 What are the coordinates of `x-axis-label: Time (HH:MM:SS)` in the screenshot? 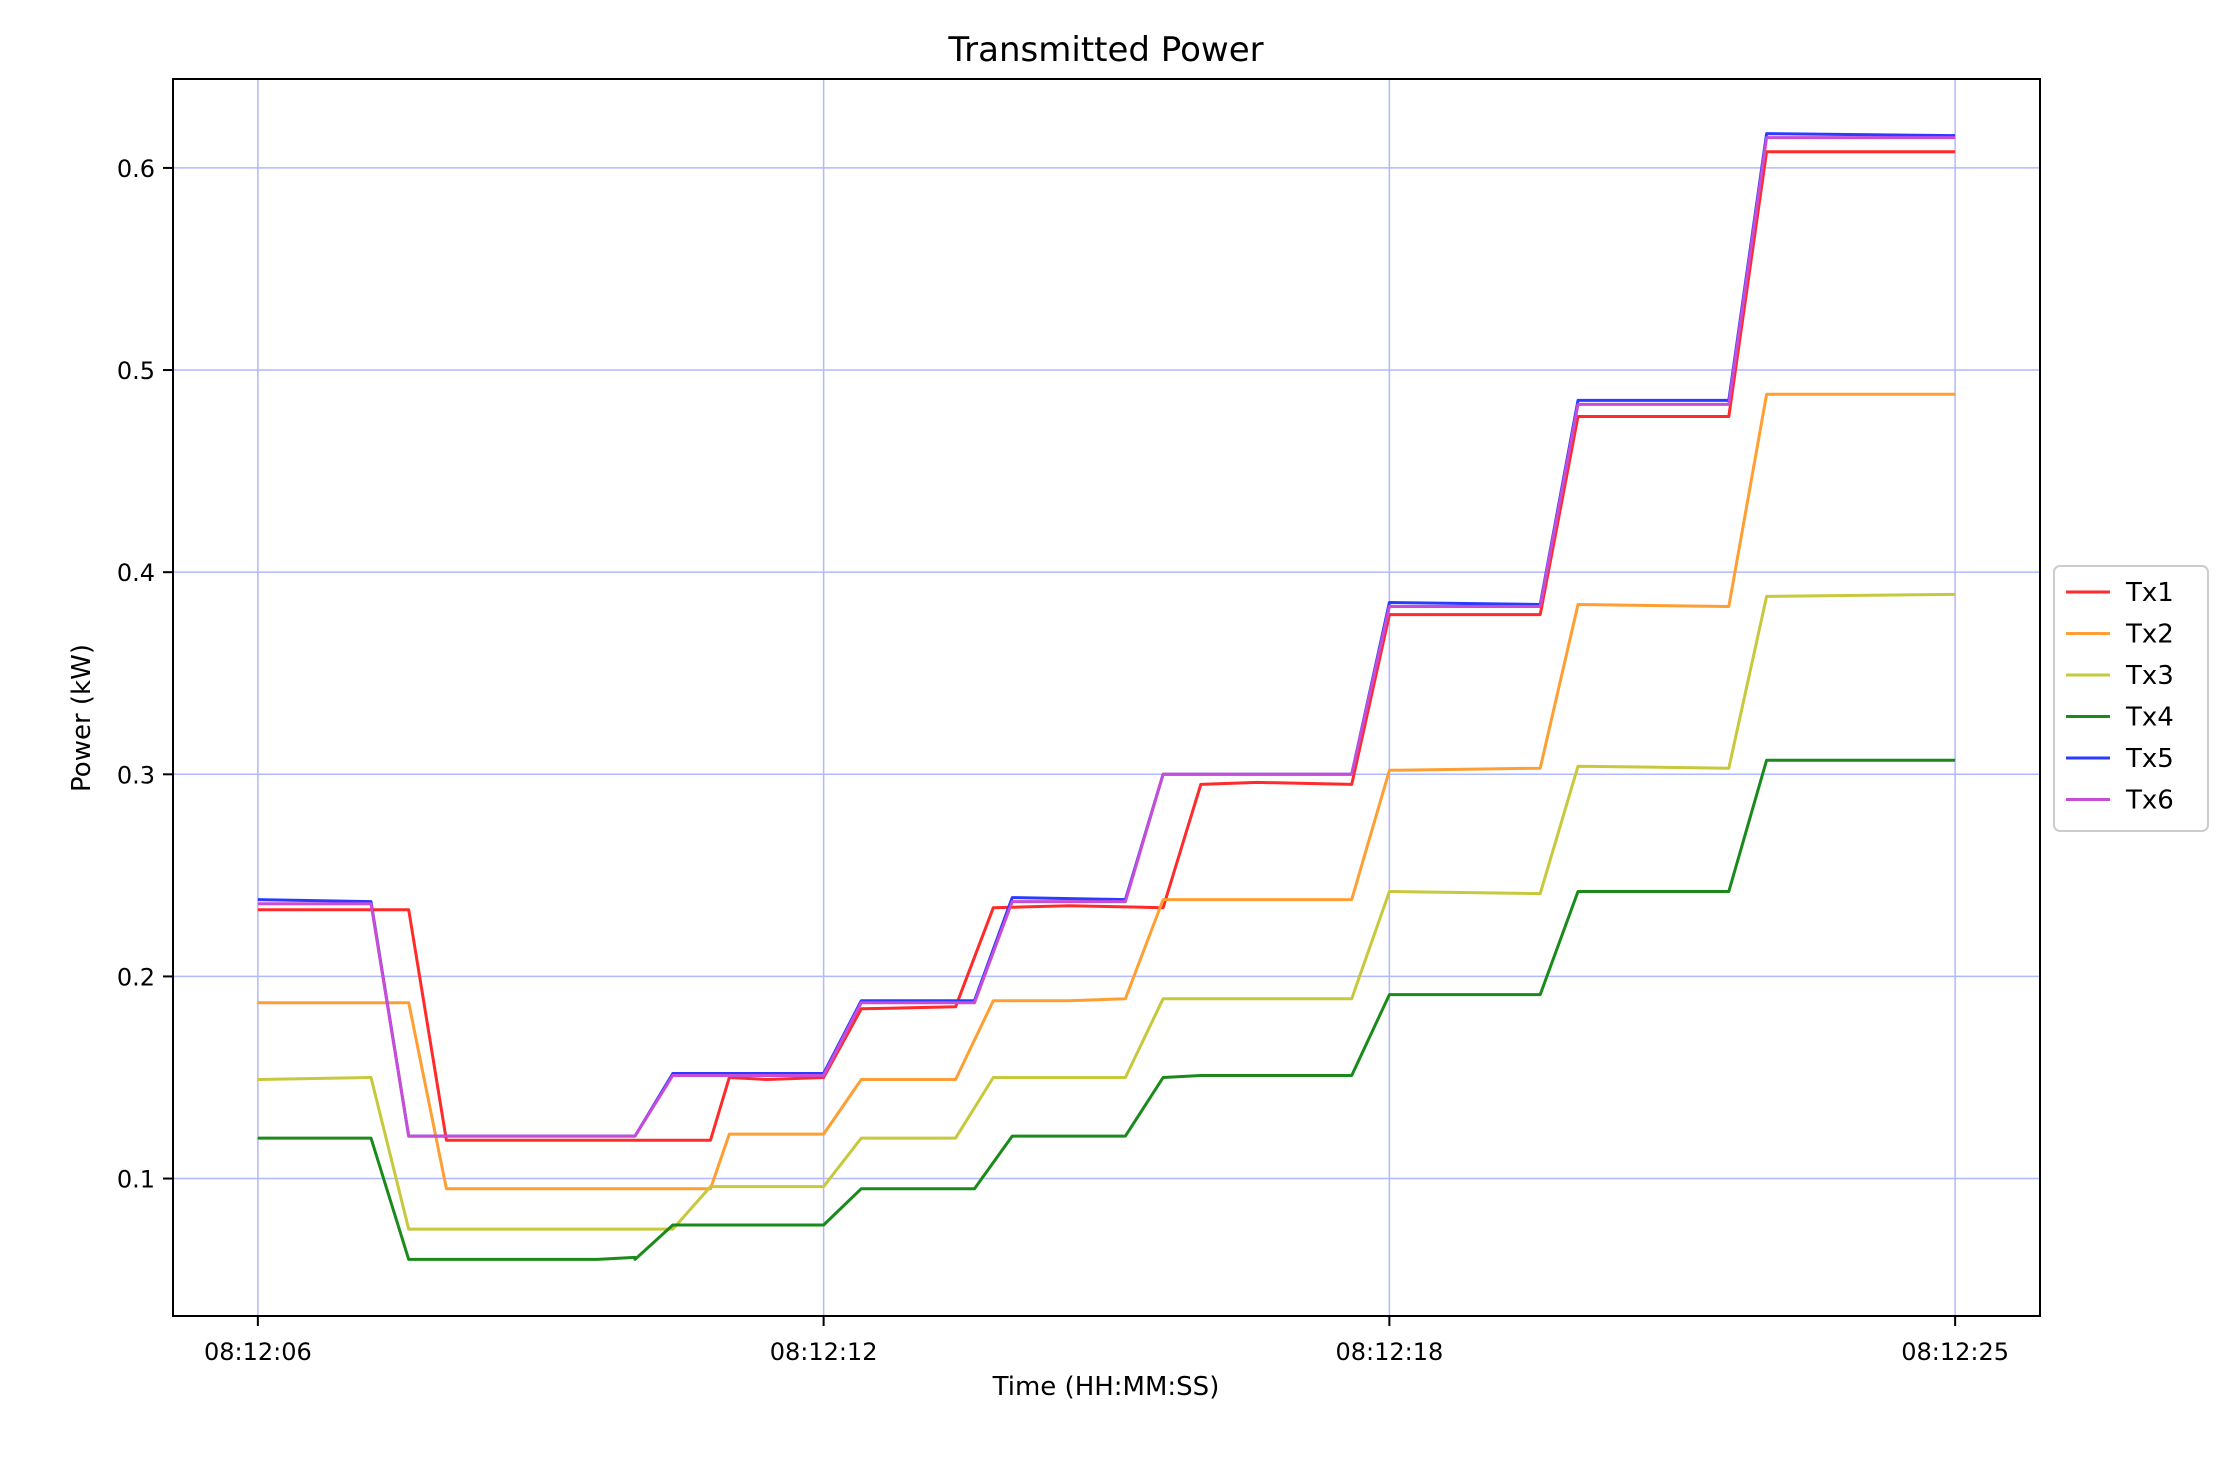 It's located at (1106, 1387).